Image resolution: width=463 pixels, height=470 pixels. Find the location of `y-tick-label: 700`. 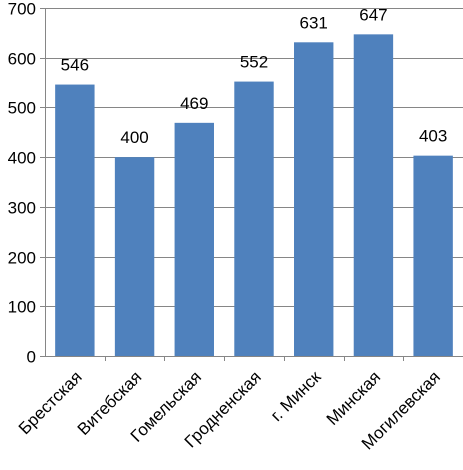

y-tick-label: 700 is located at coordinates (22, 9).